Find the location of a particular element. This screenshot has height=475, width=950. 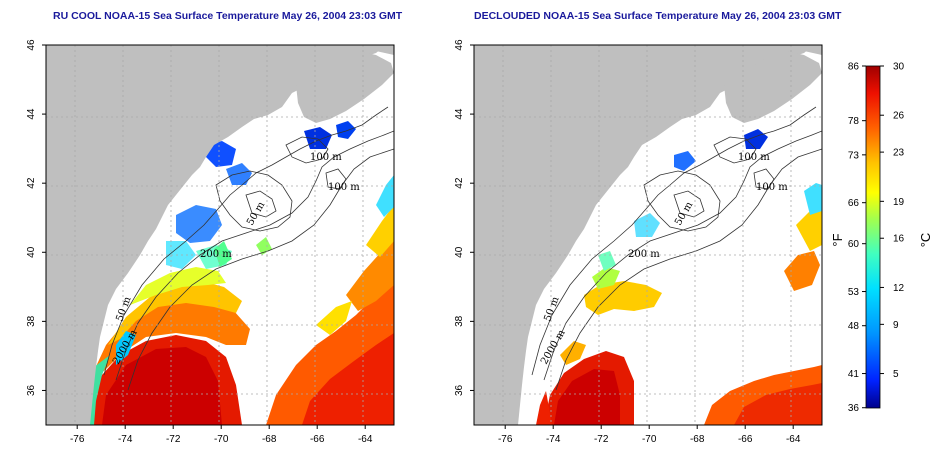

colorbar-c-label-6: 9 is located at coordinates (896, 325).